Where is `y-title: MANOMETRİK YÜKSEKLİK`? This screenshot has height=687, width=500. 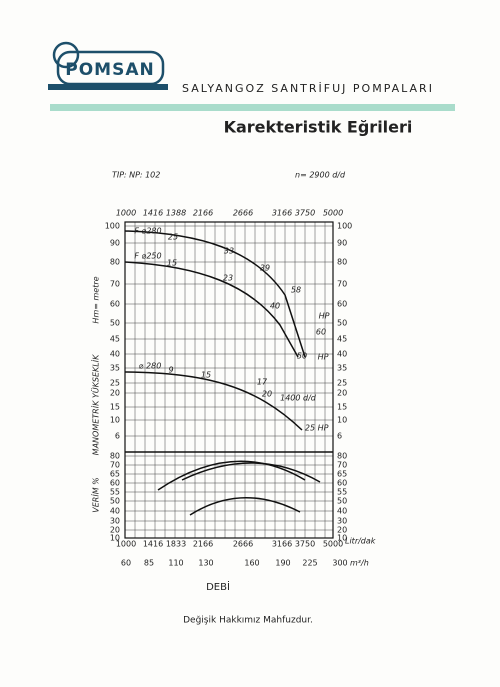 y-title: MANOMETRİK YÜKSEKLİK is located at coordinates (96, 404).